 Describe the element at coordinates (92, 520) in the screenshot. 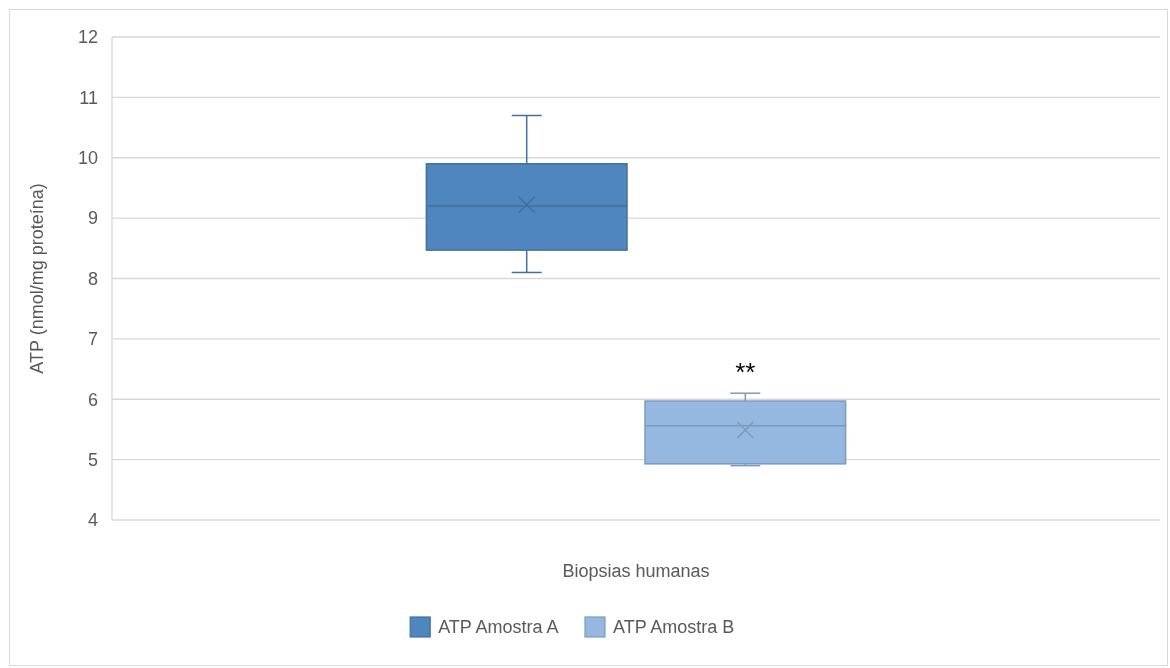

I see `y-tick-label: 4` at that location.